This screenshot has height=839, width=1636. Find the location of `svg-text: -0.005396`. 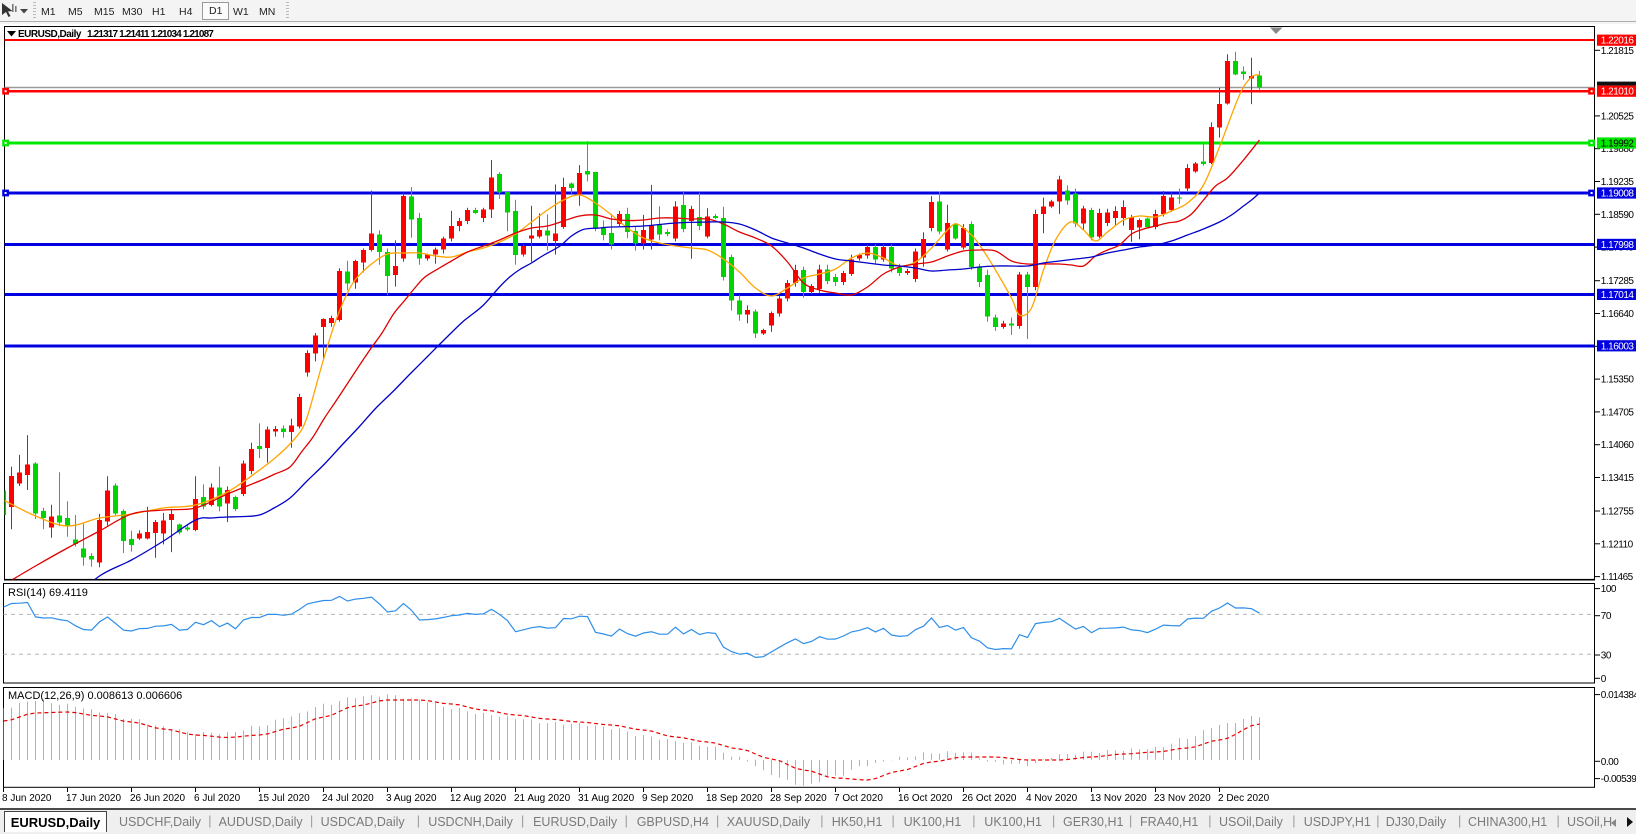

svg-text: -0.005396 is located at coordinates (1618, 779).